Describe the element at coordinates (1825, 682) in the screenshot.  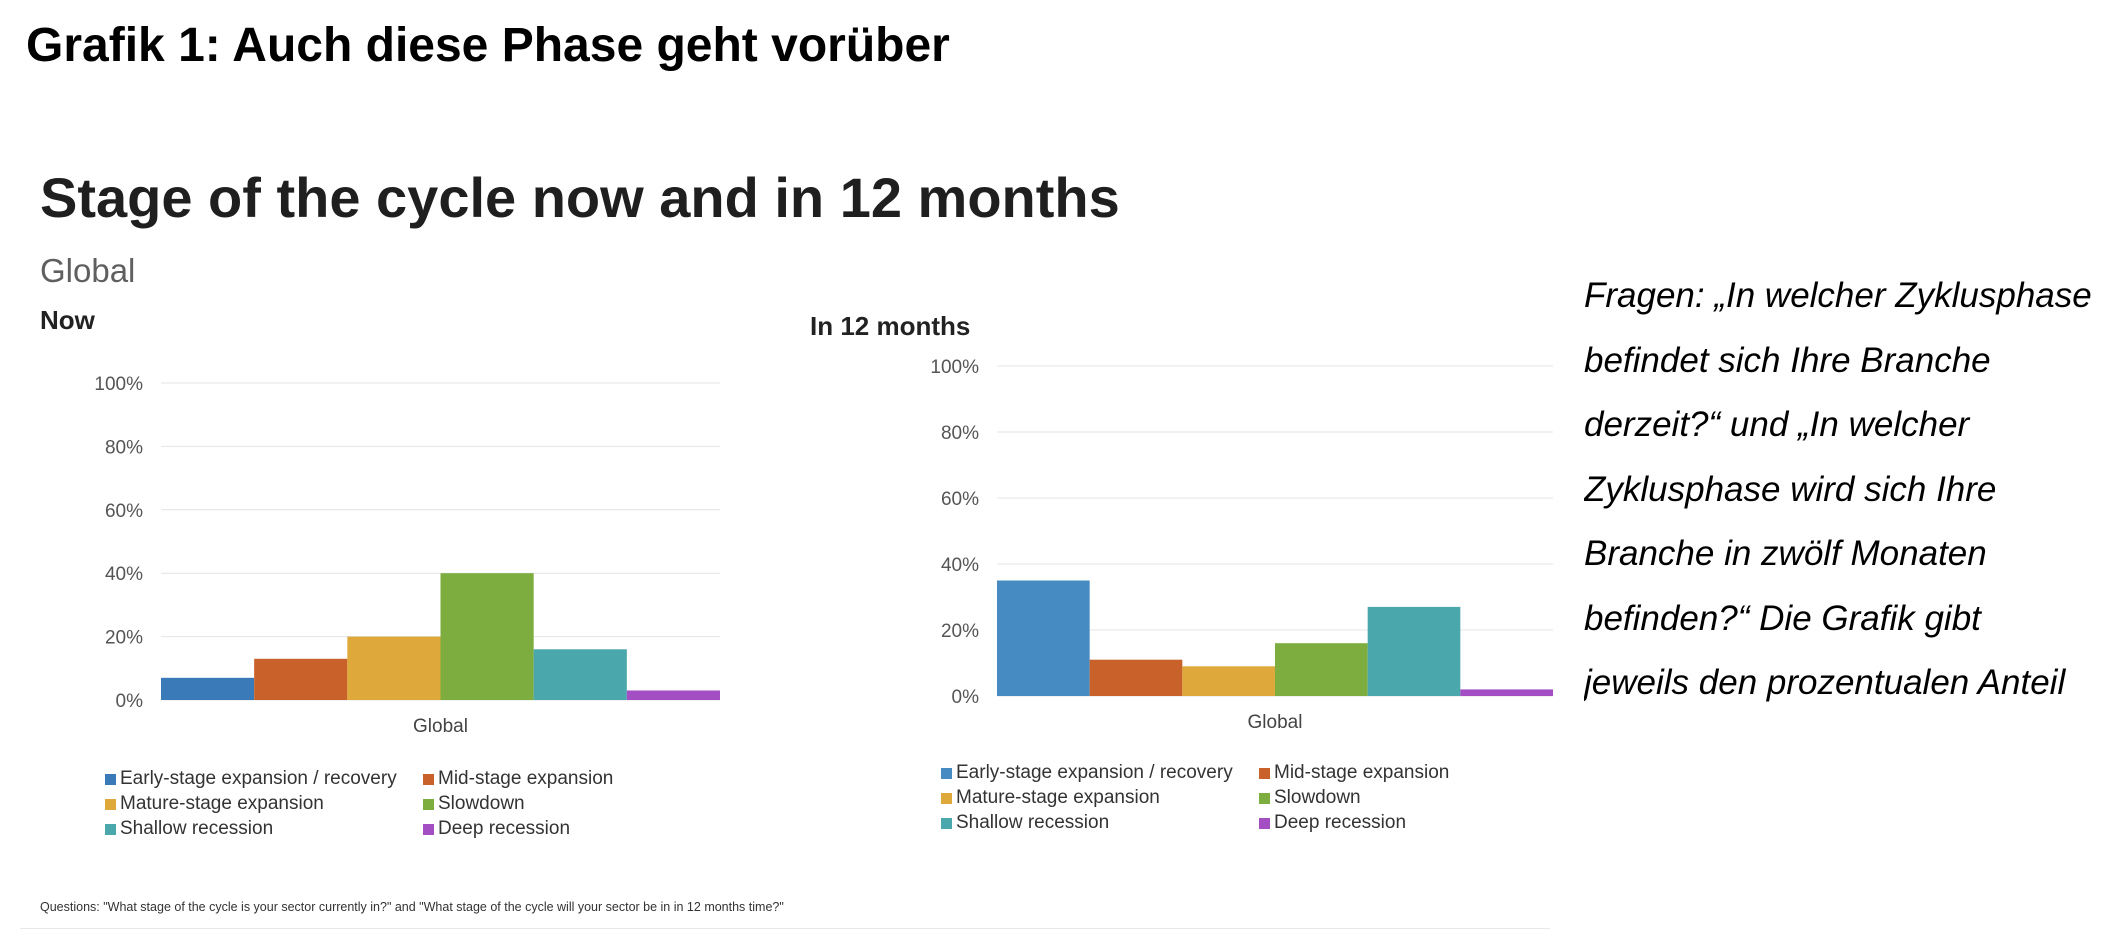
I see `side-text-line: jeweils den prozentualen Anteil` at that location.